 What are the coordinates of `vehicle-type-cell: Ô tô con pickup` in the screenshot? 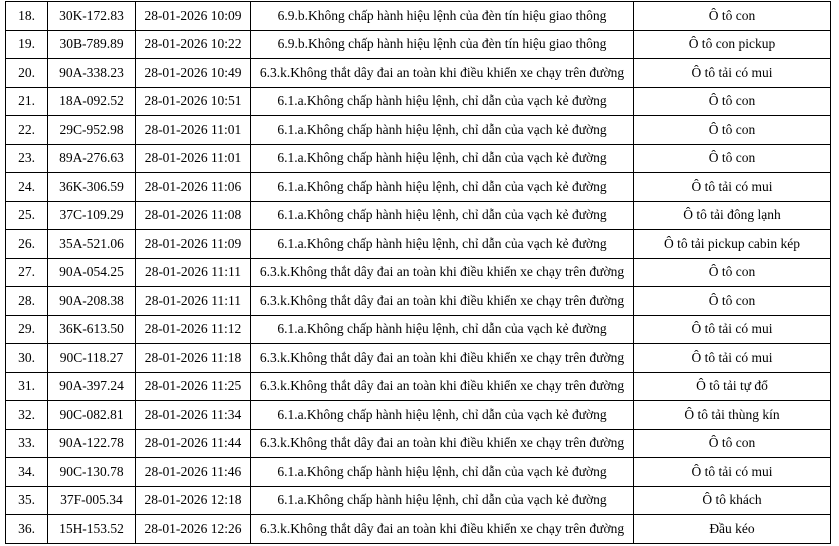 It's located at (732, 44).